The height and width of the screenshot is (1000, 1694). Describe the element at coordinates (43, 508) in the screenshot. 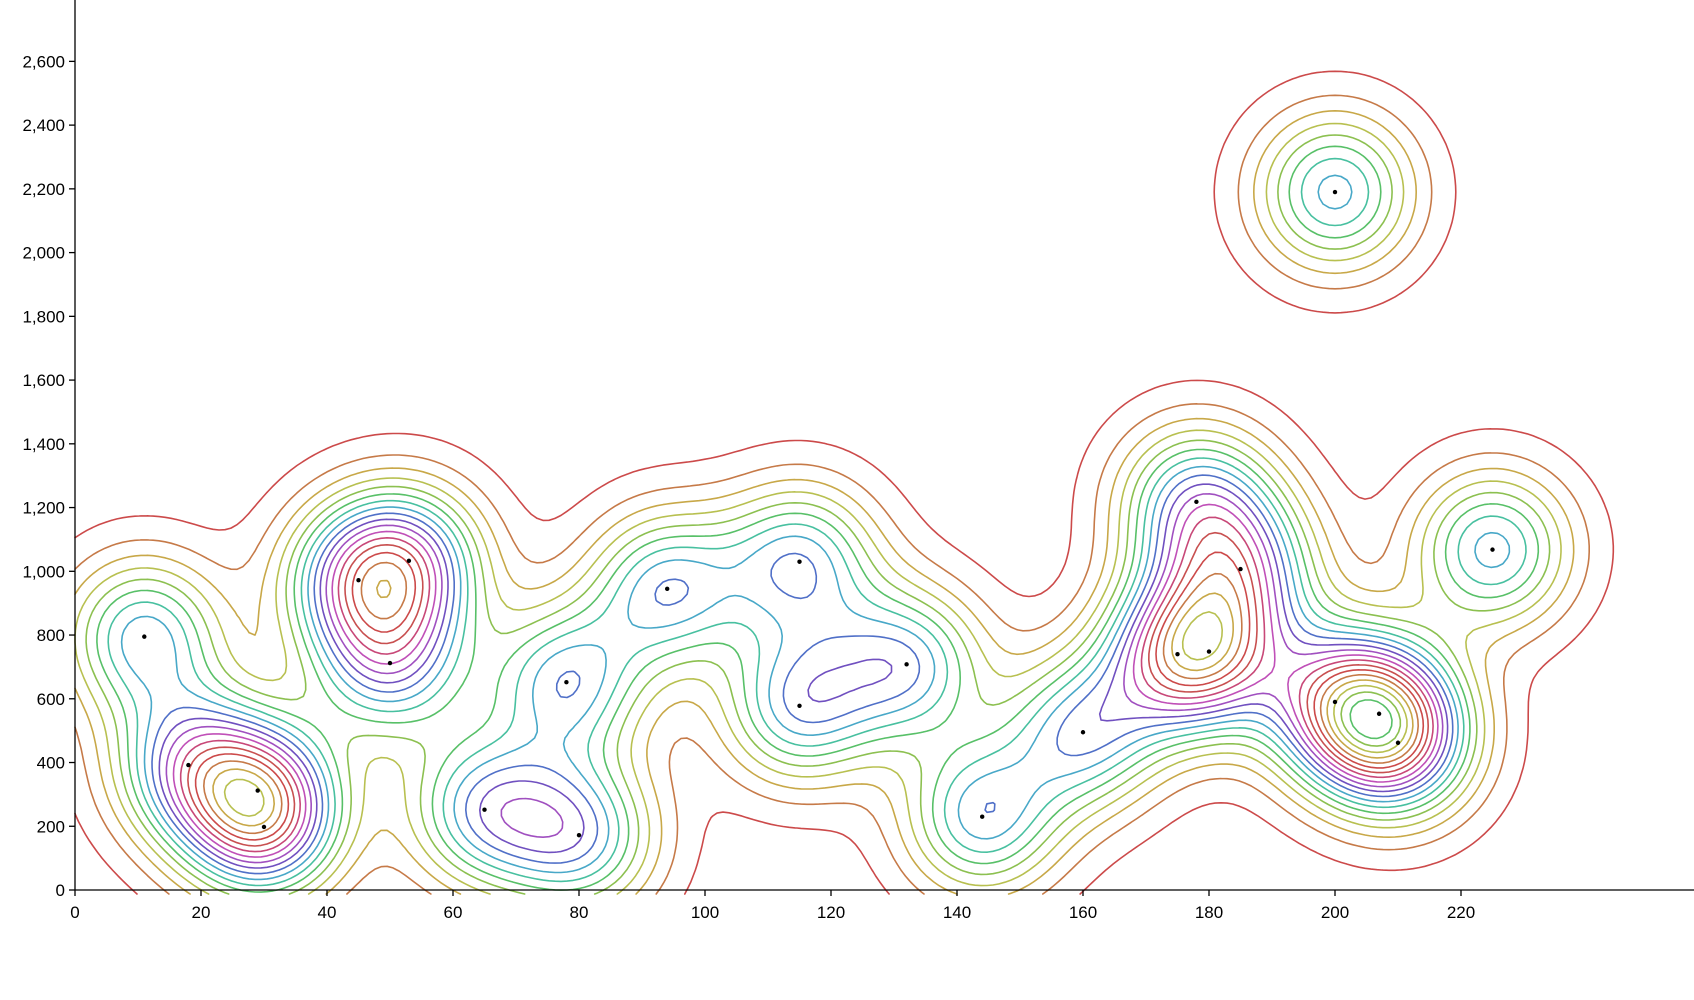

I see `y-tick-label: 1,200` at that location.